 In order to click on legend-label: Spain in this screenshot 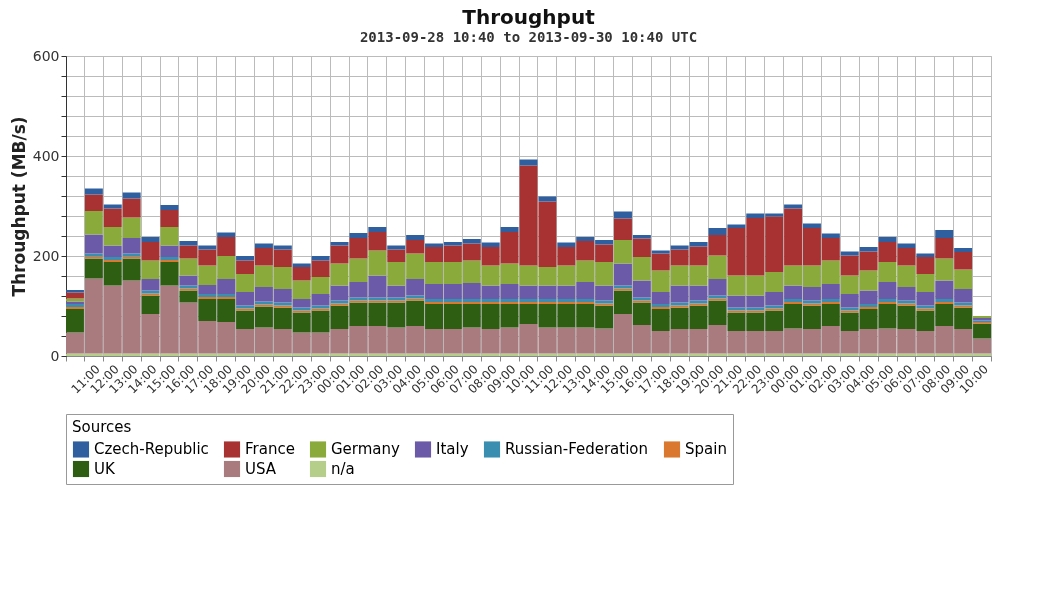, I will do `click(706, 449)`.